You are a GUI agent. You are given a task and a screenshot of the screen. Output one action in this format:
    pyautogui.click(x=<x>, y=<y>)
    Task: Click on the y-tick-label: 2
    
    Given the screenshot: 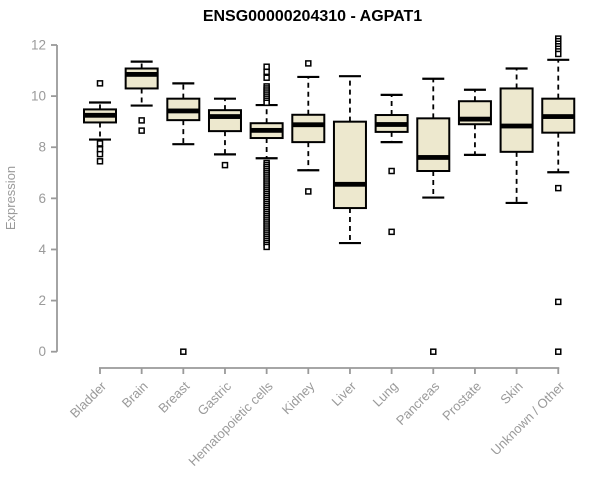 What is the action you would take?
    pyautogui.click(x=42, y=300)
    